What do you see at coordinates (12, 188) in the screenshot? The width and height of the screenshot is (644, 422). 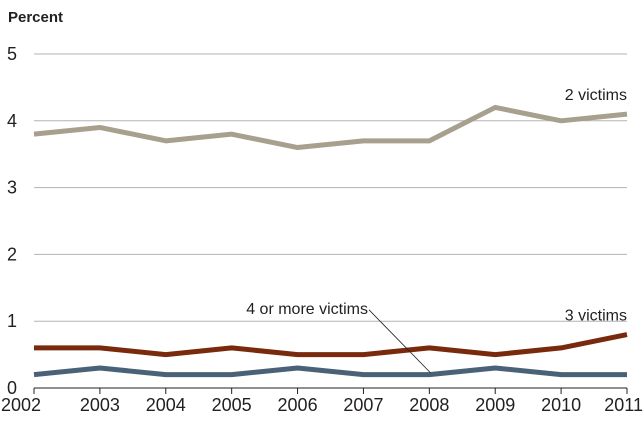 I see `y-tick-label: 3` at bounding box center [12, 188].